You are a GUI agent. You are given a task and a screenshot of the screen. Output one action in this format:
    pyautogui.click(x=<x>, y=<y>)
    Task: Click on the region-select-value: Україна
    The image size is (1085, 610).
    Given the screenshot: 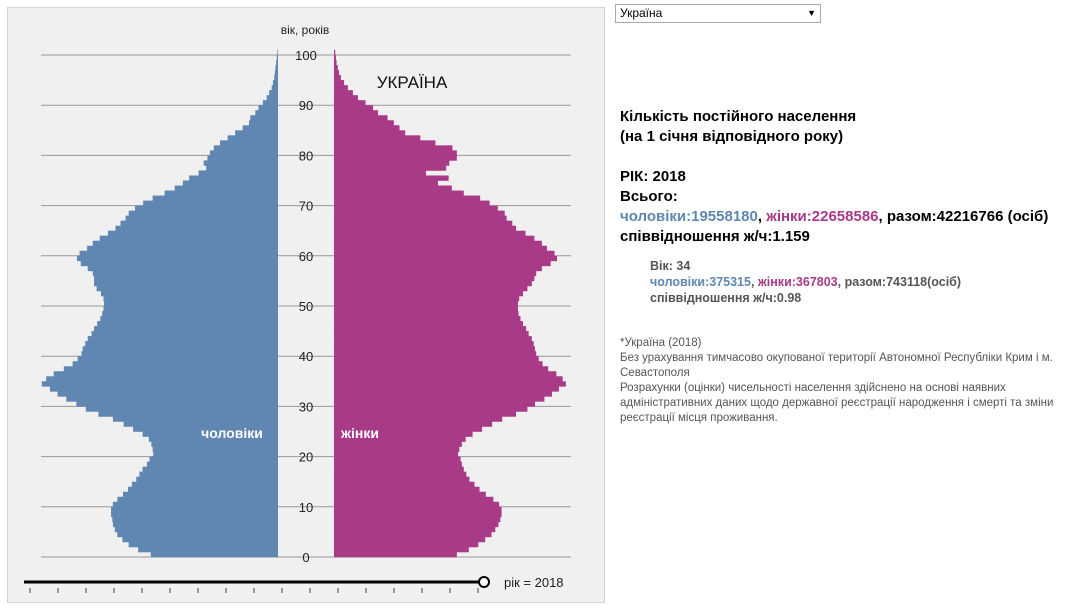 What is the action you would take?
    pyautogui.click(x=641, y=13)
    